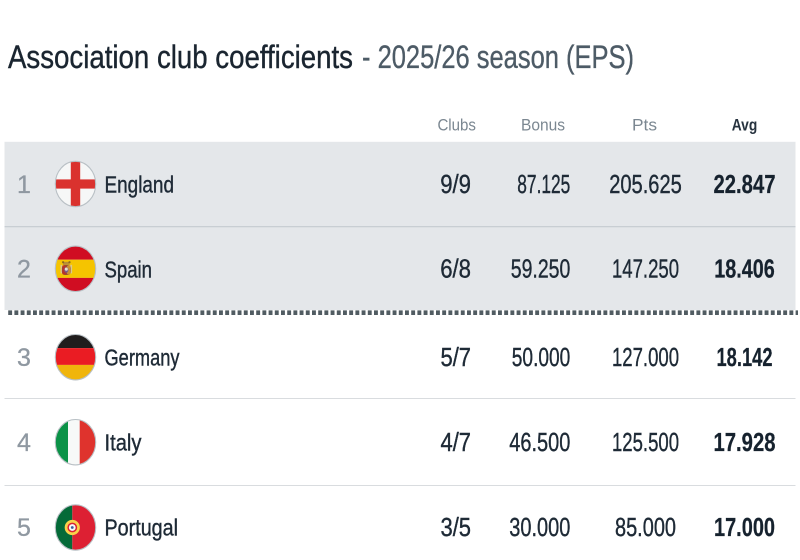  I want to click on svg-text: 18.406, so click(744, 269).